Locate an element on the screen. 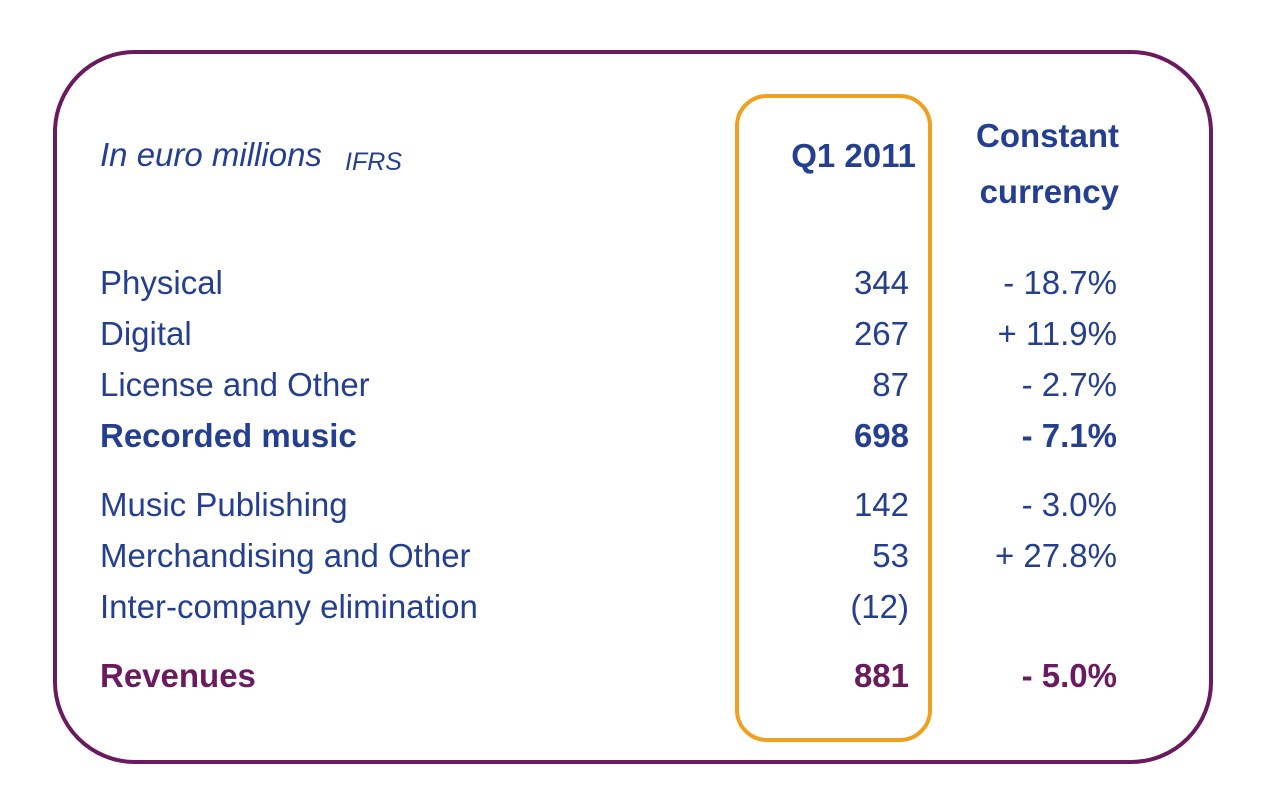 Image resolution: width=1269 pixels, height=808 pixels. table-row-physical: Physical 344 - 18.7% is located at coordinates (634, 286).